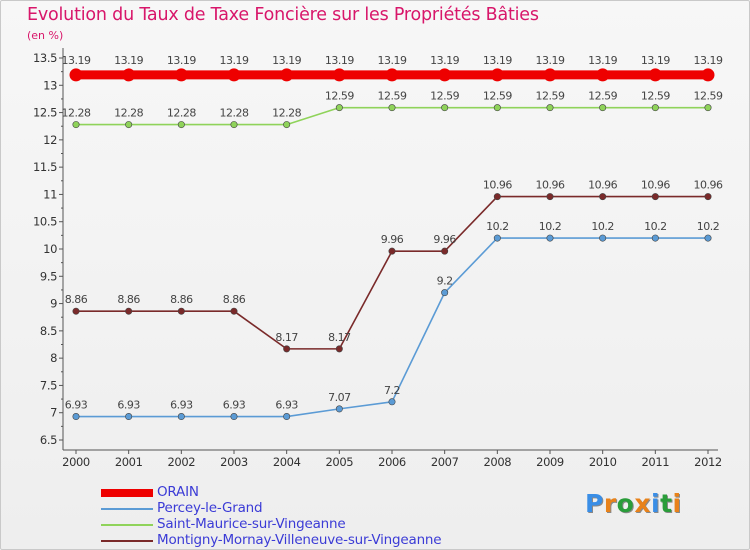 Image resolution: width=750 pixels, height=550 pixels. Describe the element at coordinates (603, 462) in the screenshot. I see `x-tick-label: 2010` at that location.